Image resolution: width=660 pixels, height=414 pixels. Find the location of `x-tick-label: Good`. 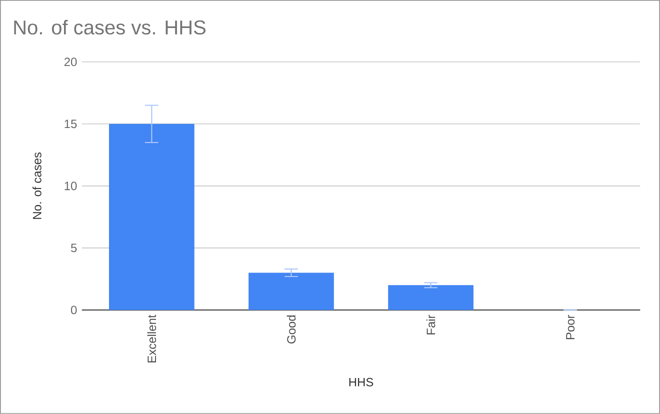

x-tick-label: Good is located at coordinates (291, 330).